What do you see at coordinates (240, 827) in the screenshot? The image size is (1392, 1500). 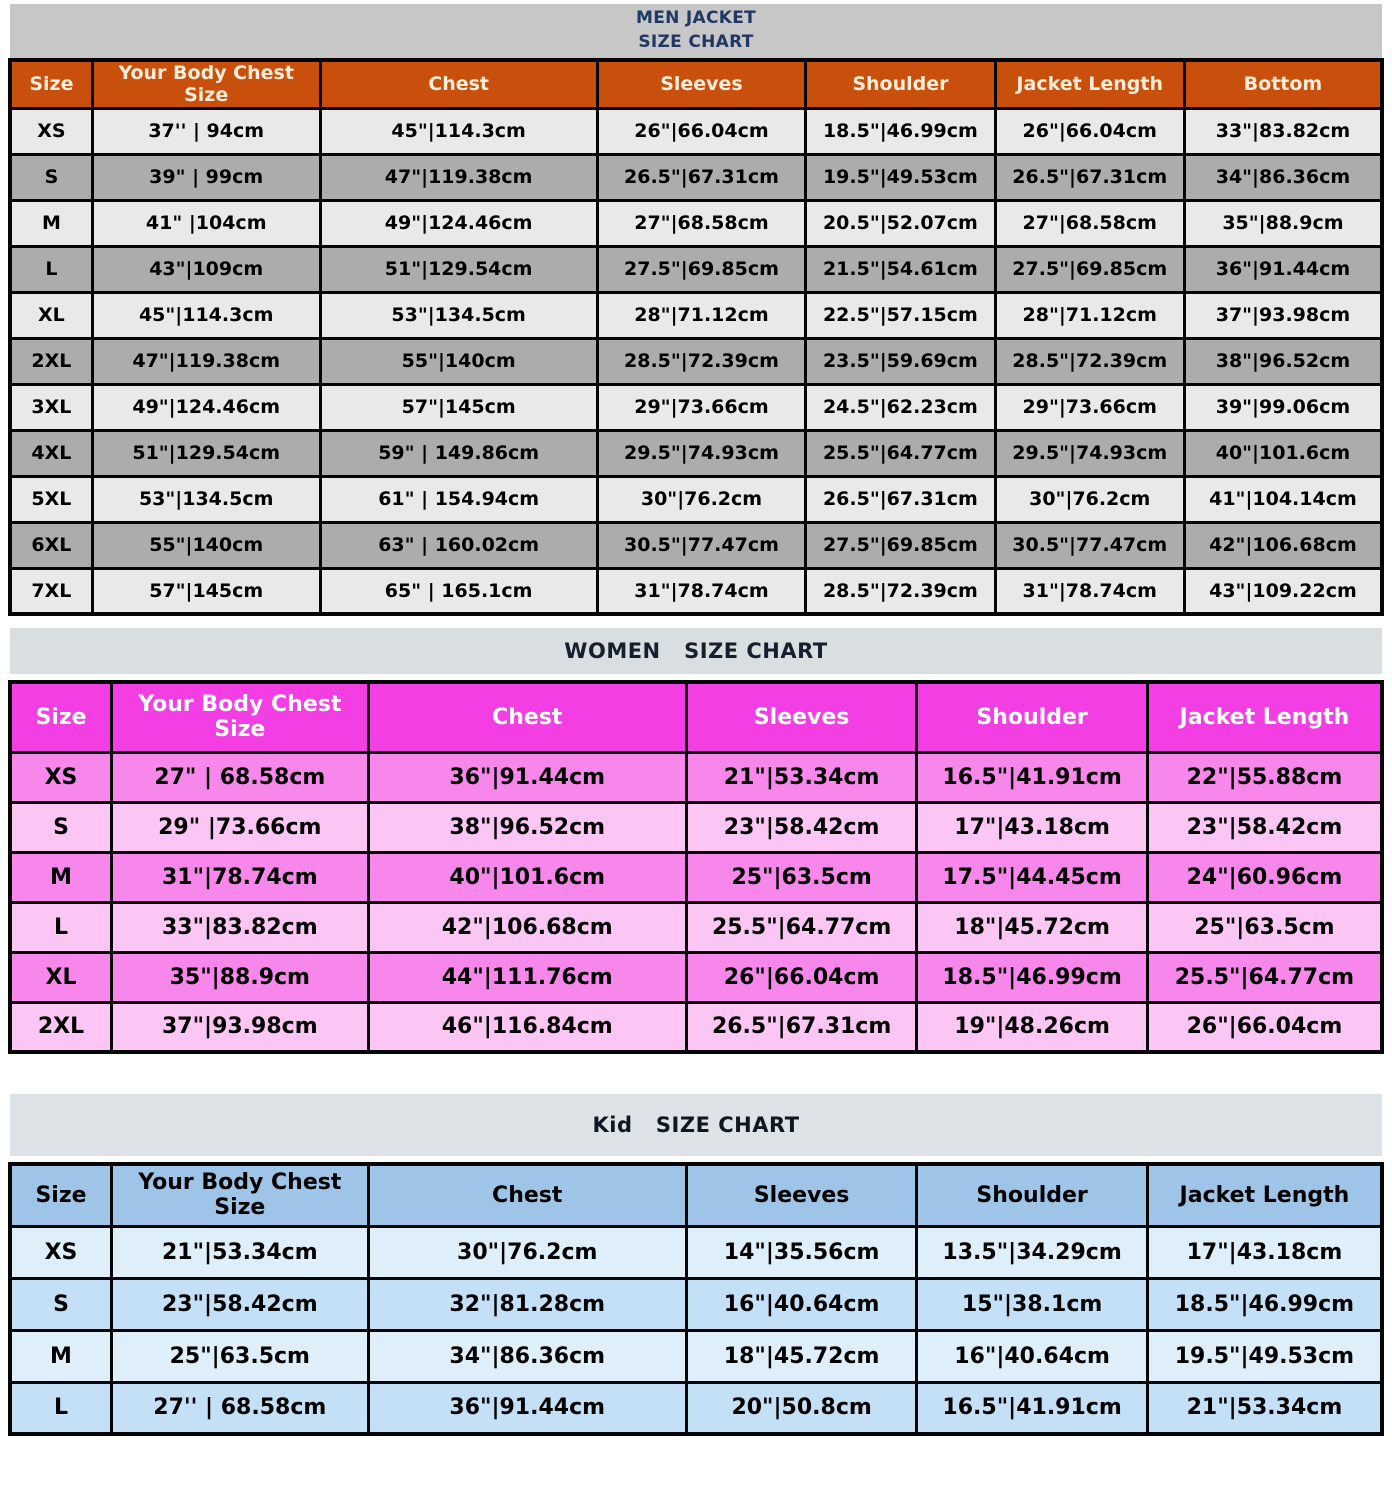 I see `data-cell: 29" |73.66cm` at bounding box center [240, 827].